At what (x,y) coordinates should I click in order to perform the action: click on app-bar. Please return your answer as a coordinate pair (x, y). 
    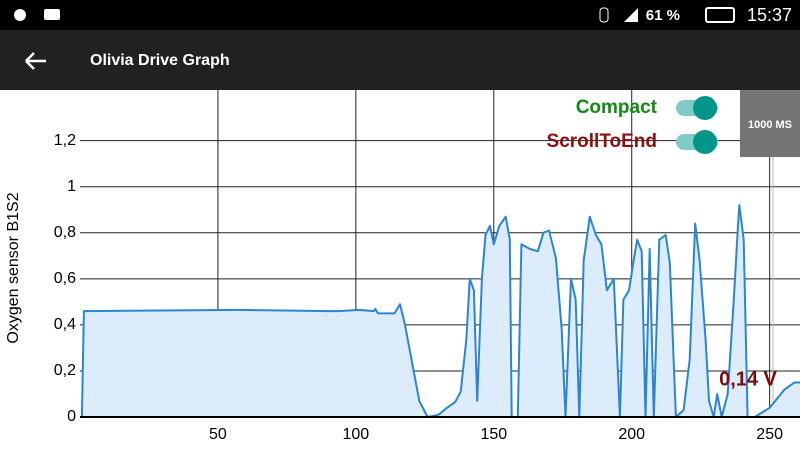
    Looking at the image, I should click on (400, 60).